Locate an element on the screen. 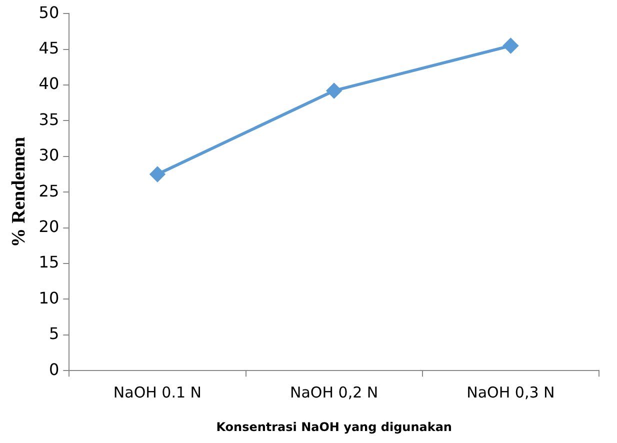 The height and width of the screenshot is (443, 617). y-tick-label: 40 is located at coordinates (49, 84).